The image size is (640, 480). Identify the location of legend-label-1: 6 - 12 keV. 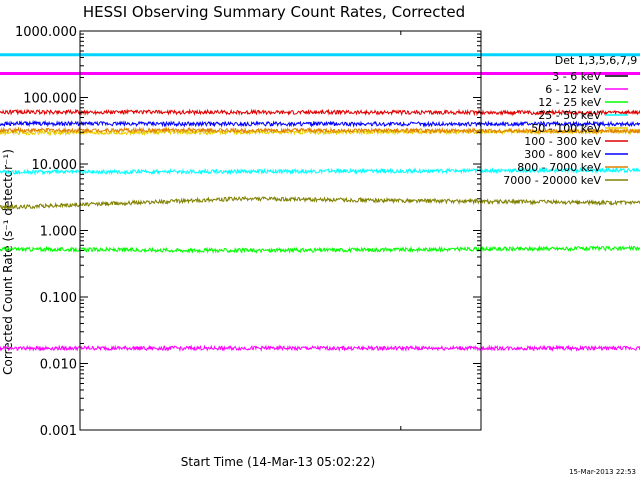
(573, 89).